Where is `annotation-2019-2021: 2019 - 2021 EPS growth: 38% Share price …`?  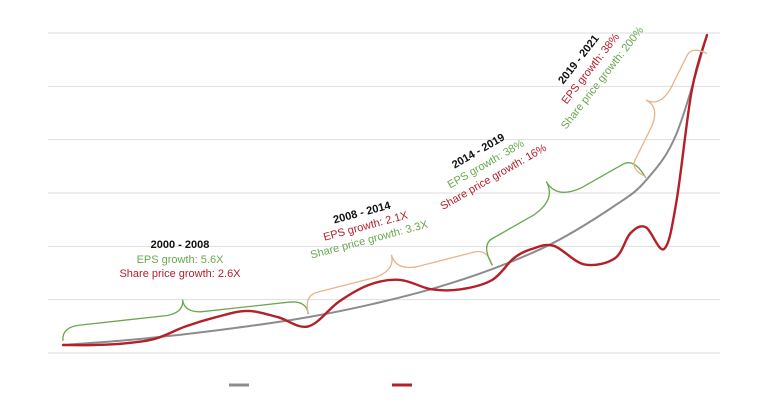
annotation-2019-2021: 2019 - 2021 EPS growth: 38% Share price … is located at coordinates (601, 77).